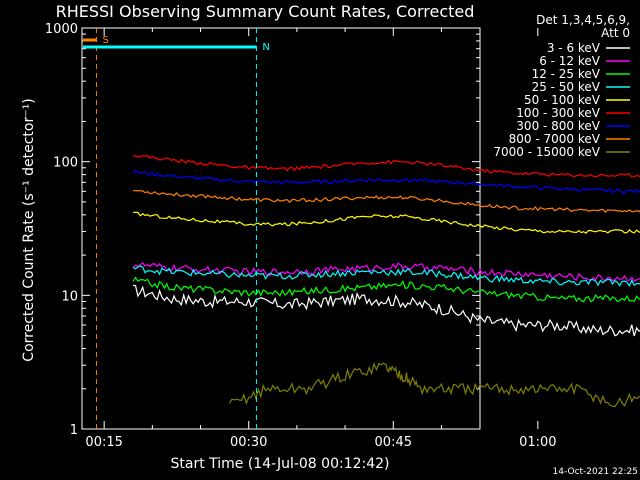  What do you see at coordinates (558, 113) in the screenshot?
I see `legend-label: 100 - 300 keV` at bounding box center [558, 113].